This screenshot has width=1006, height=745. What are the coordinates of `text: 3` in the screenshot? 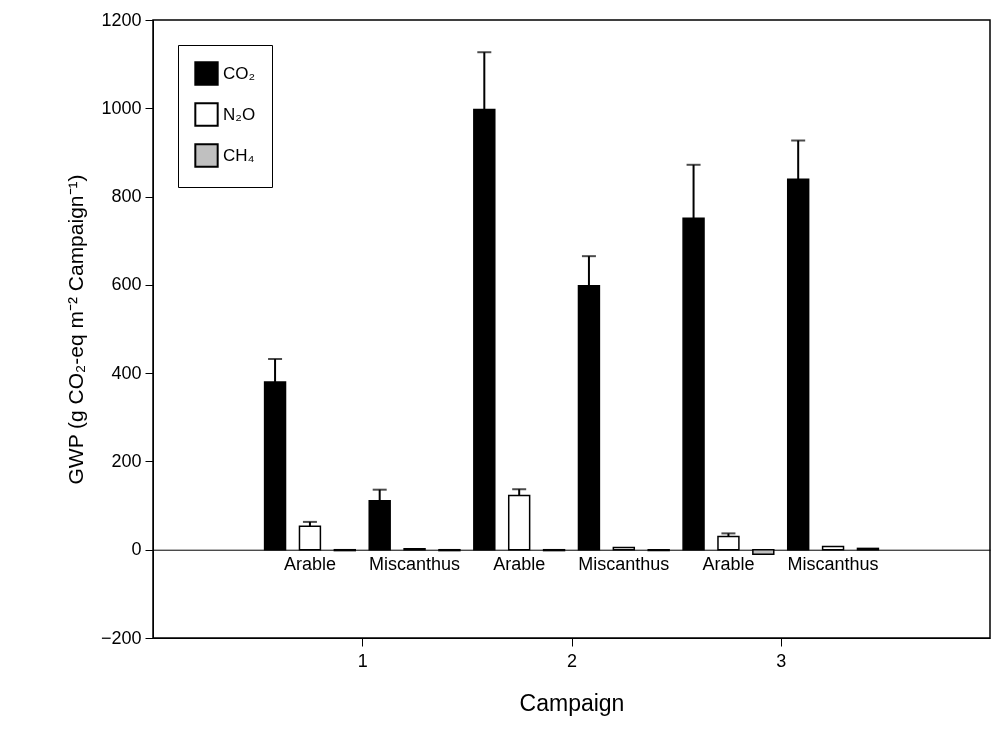 It's located at (781, 660).